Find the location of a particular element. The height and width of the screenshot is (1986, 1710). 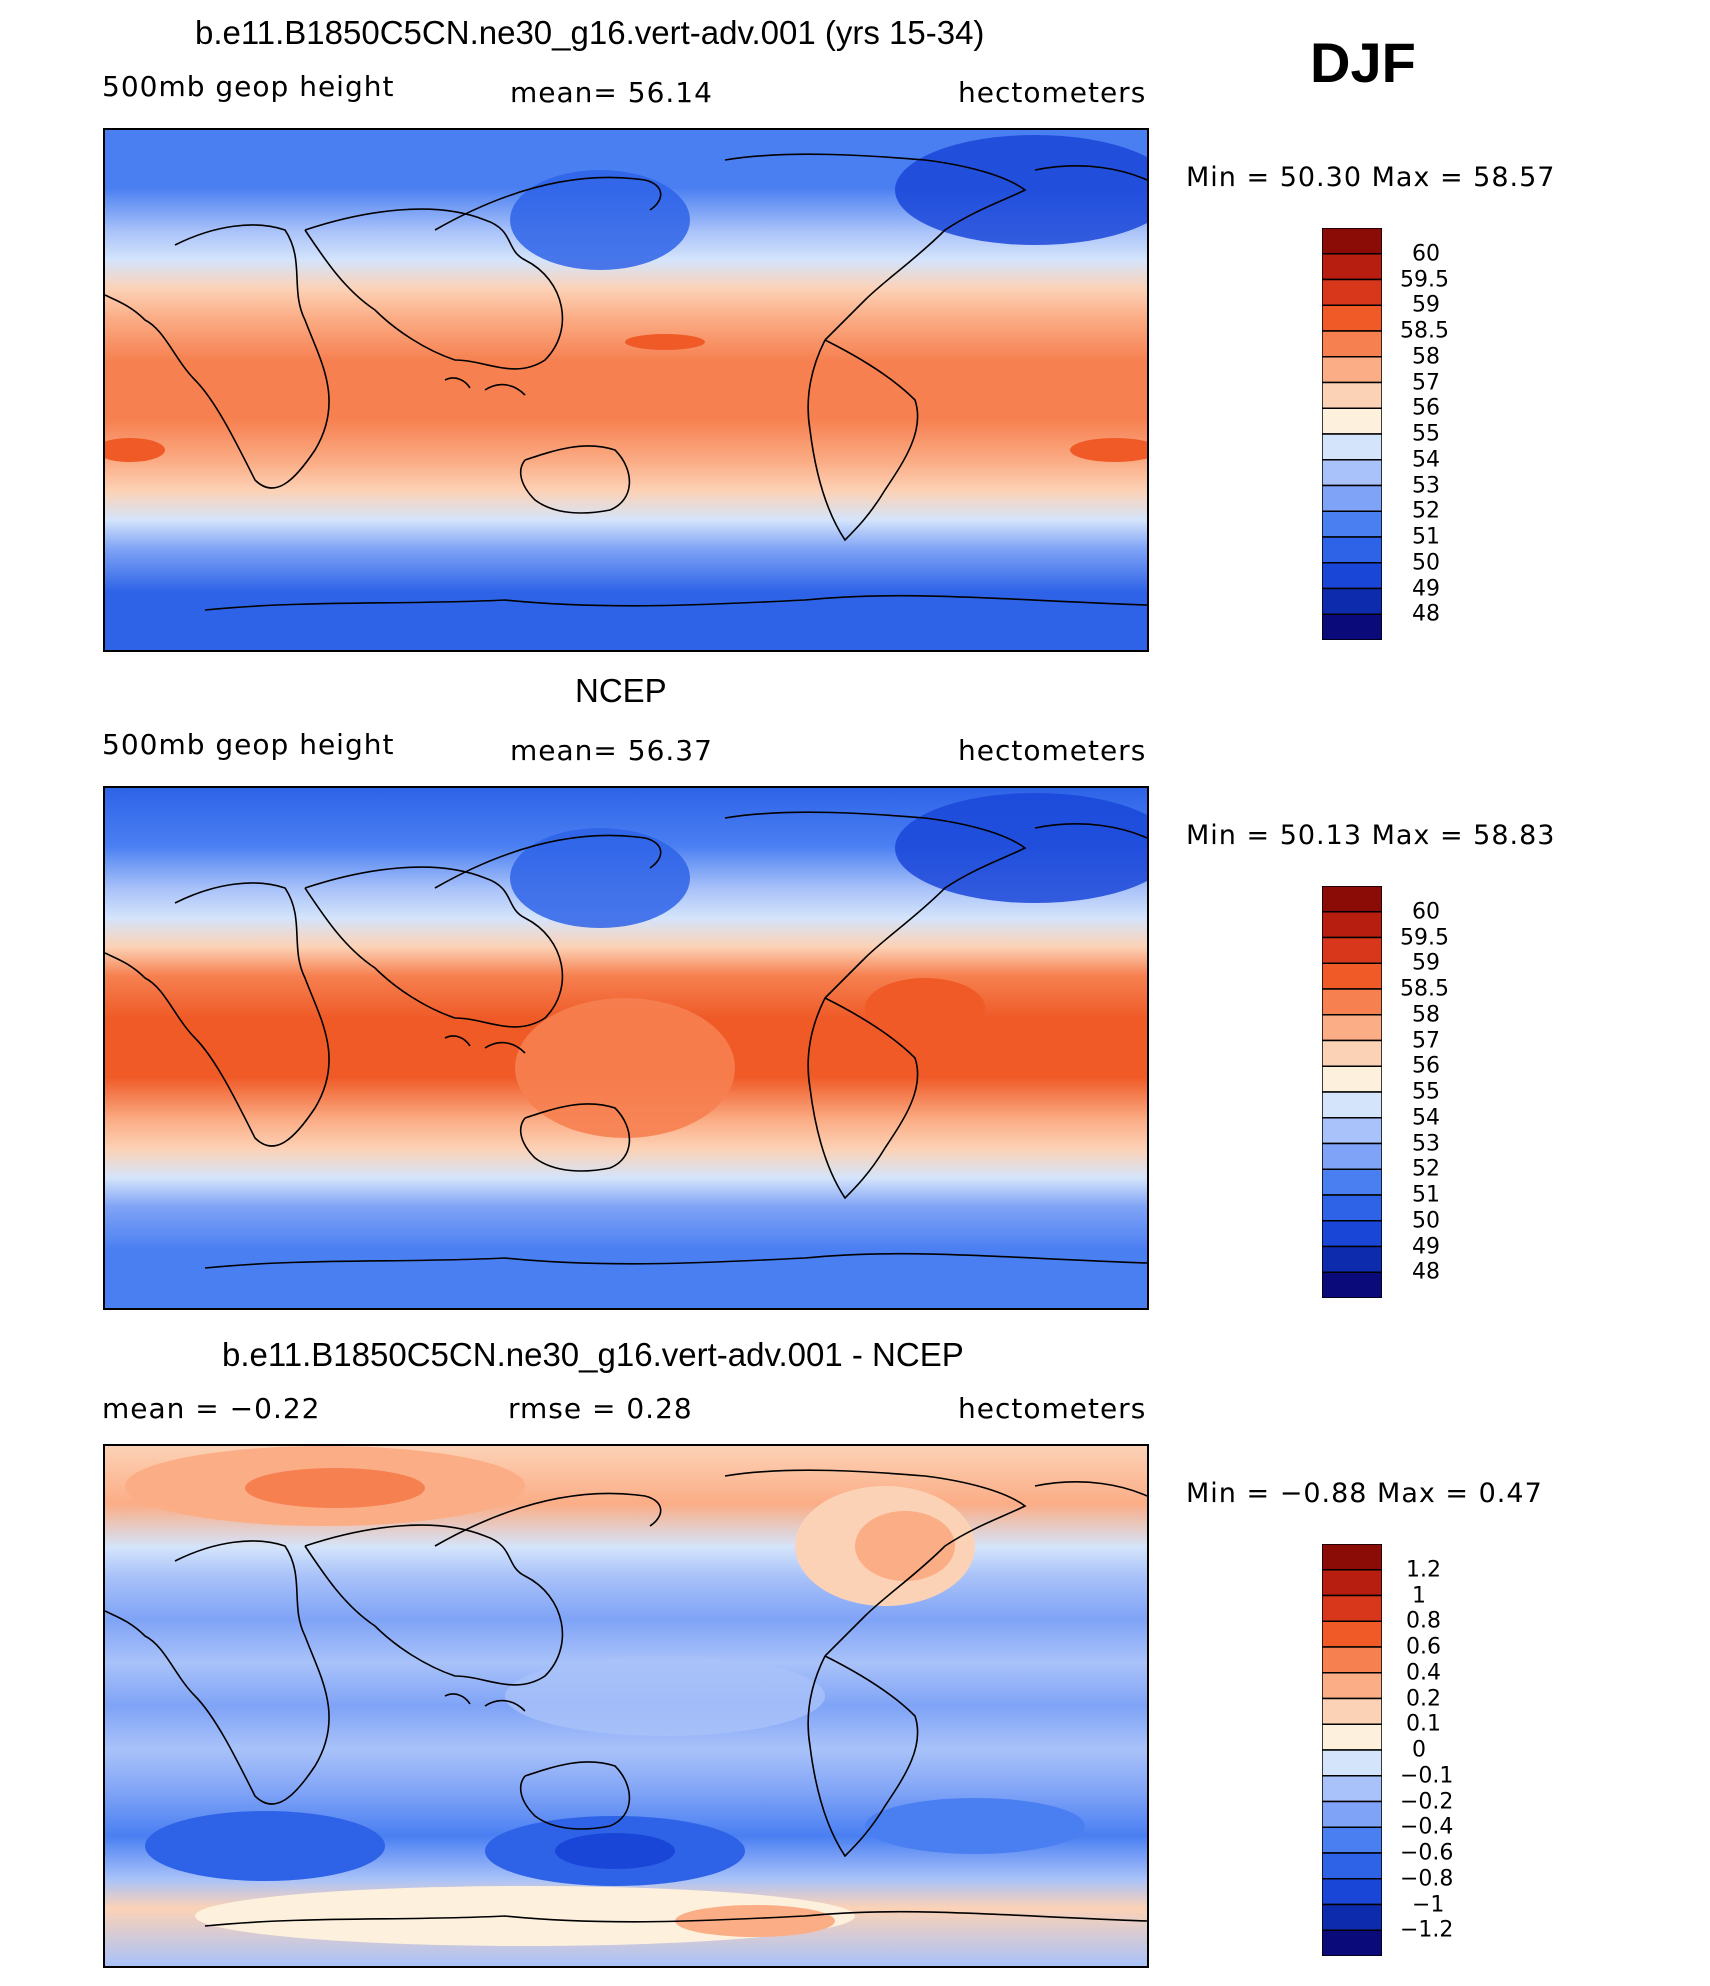

panel3-minmax: Min = −0.88 Max = 0.47 is located at coordinates (1364, 1493).